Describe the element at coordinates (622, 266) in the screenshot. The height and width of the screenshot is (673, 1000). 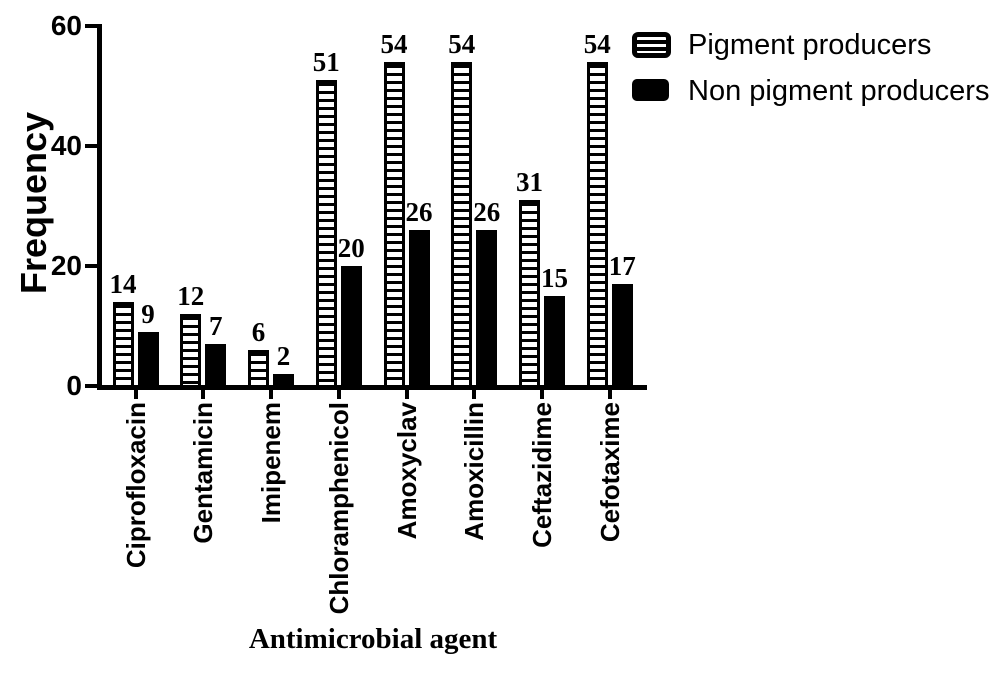
I see `bar-value-label: 17` at that location.